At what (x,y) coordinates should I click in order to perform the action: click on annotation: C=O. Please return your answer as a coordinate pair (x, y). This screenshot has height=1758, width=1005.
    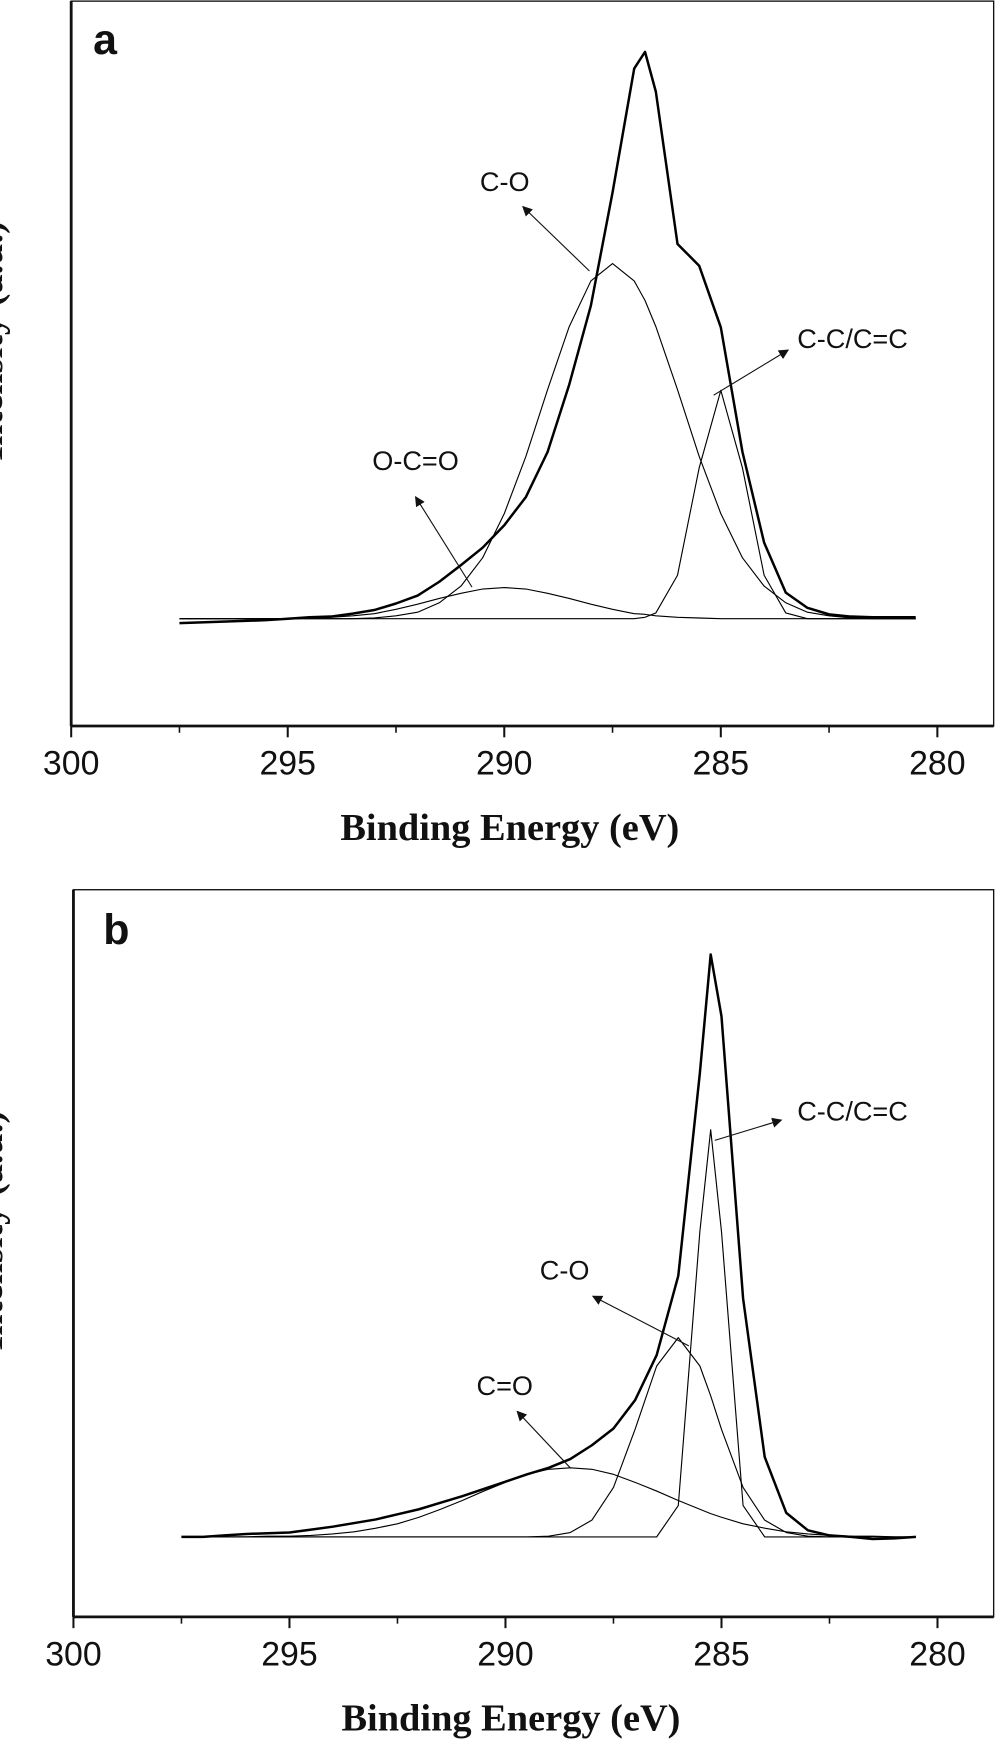
    Looking at the image, I should click on (505, 1385).